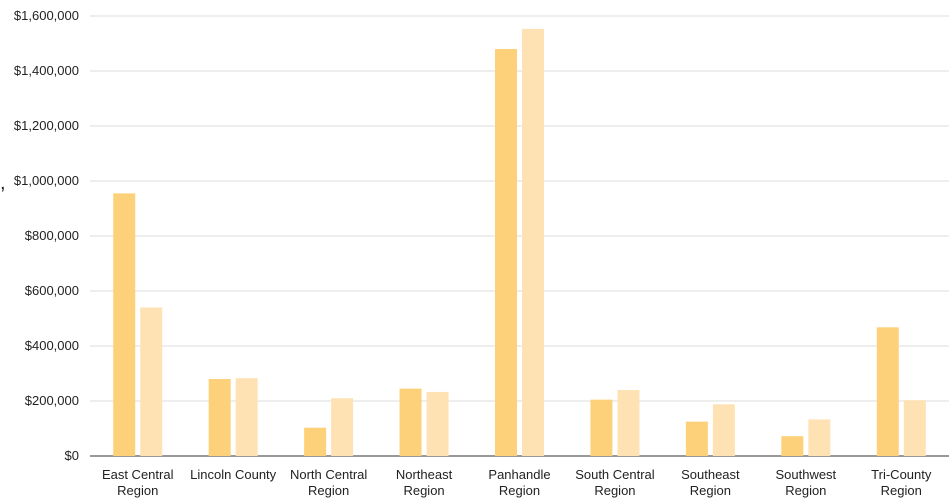  Describe the element at coordinates (328, 482) in the screenshot. I see `x-tick-label: North Central Region` at that location.